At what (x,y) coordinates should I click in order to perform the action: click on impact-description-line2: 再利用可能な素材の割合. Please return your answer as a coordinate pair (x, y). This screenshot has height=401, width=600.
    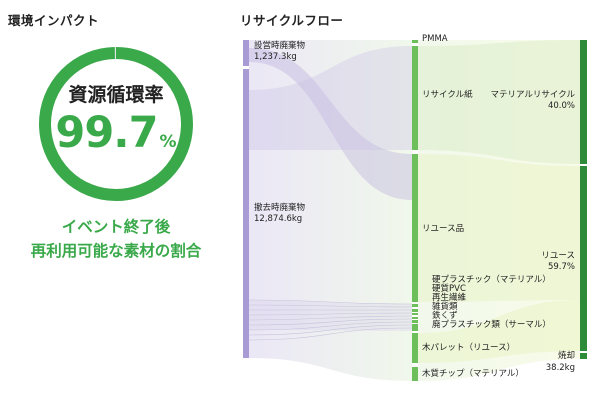
    Looking at the image, I should click on (116, 251).